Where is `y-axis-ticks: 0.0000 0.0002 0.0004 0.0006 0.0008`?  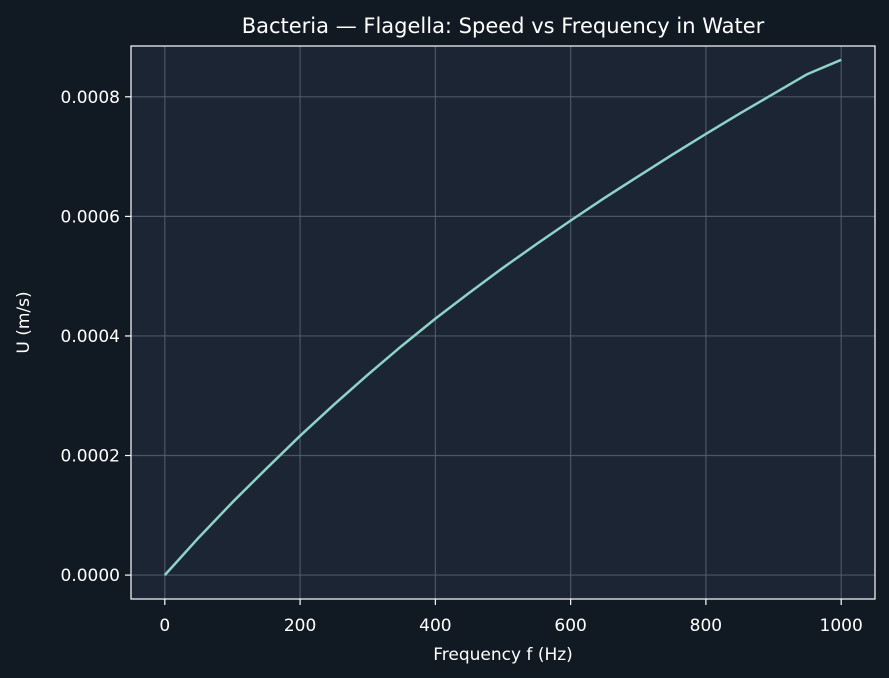 y-axis-ticks: 0.0000 0.0002 0.0004 0.0006 0.0008 is located at coordinates (96, 337).